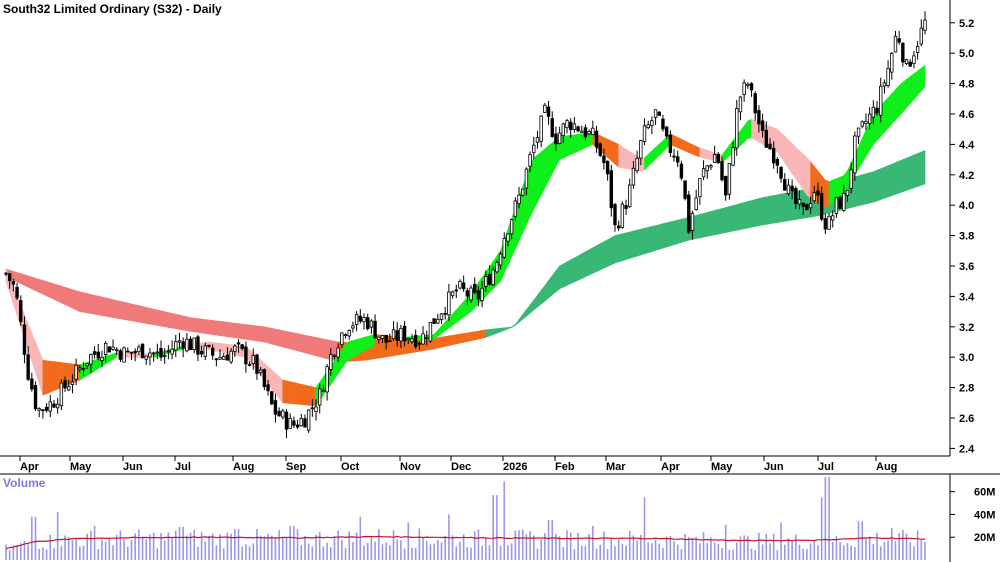 The image size is (1000, 562). Describe the element at coordinates (465, 518) in the screenshot. I see `volume-bars` at that location.